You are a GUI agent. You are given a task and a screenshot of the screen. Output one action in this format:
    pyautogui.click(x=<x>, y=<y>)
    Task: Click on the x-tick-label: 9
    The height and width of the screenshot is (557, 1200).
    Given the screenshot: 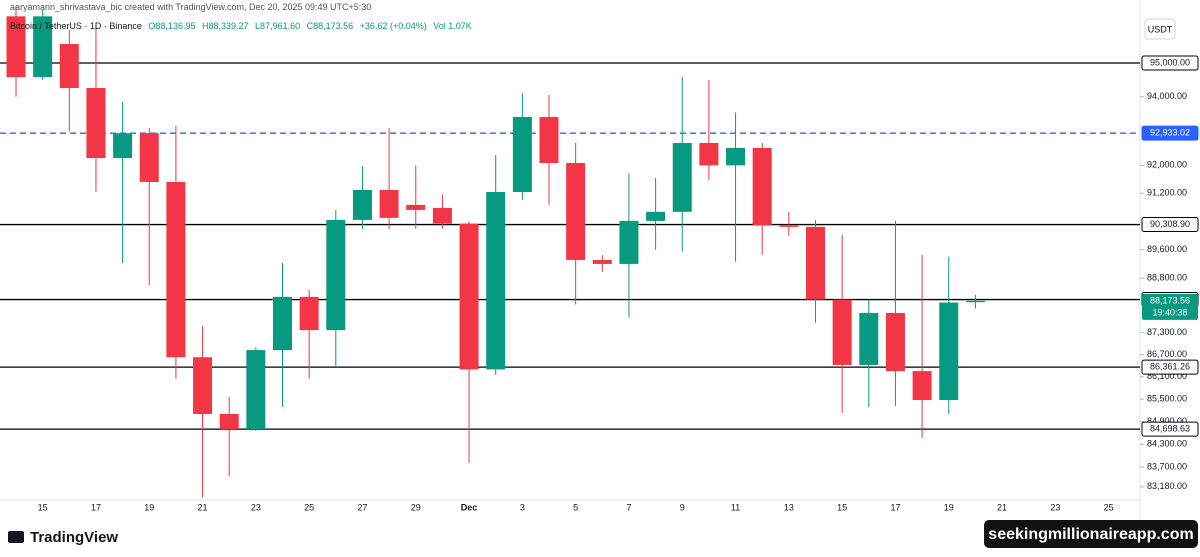 What is the action you would take?
    pyautogui.click(x=682, y=507)
    